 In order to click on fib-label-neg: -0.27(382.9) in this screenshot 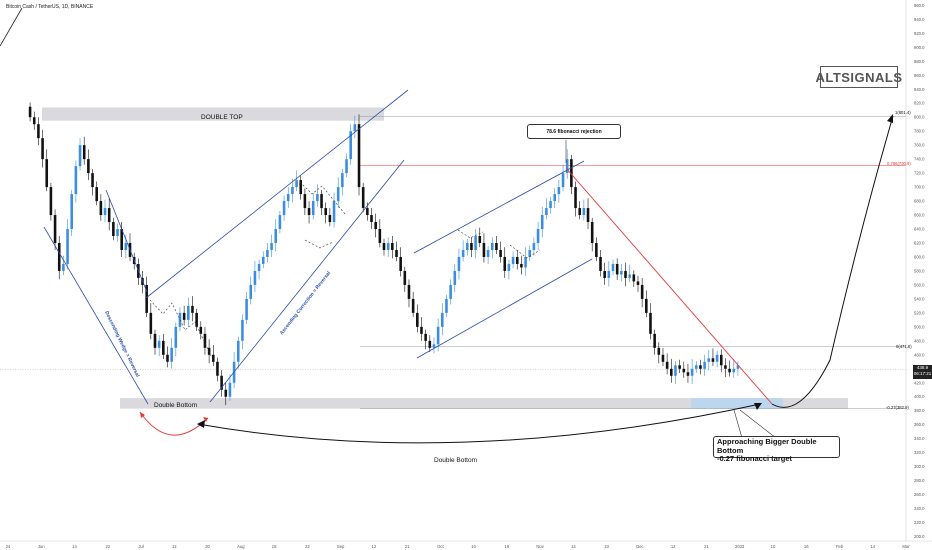, I will do `click(897, 407)`.